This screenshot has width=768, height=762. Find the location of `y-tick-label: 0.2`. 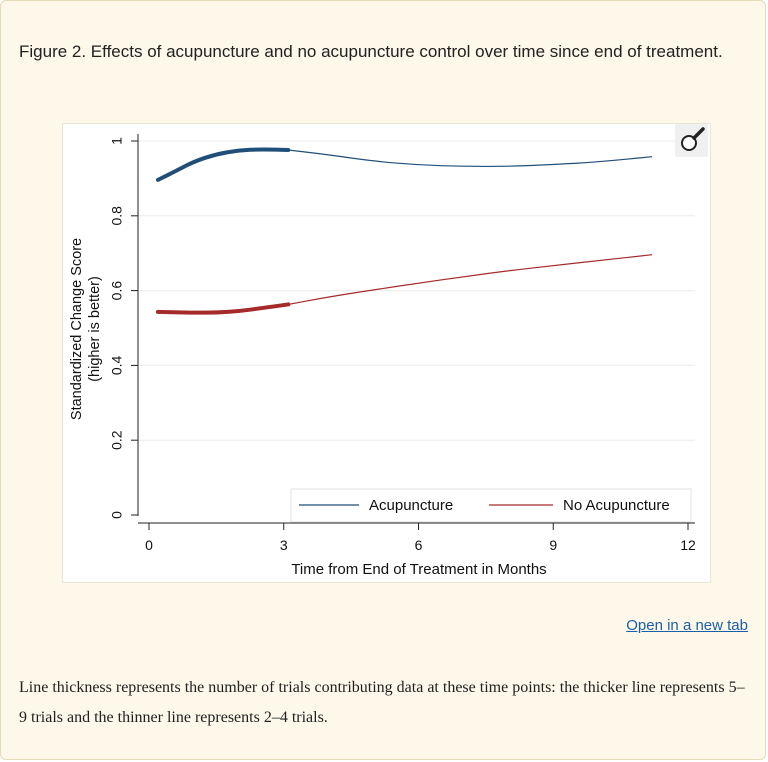

y-tick-label: 0.2 is located at coordinates (117, 440).